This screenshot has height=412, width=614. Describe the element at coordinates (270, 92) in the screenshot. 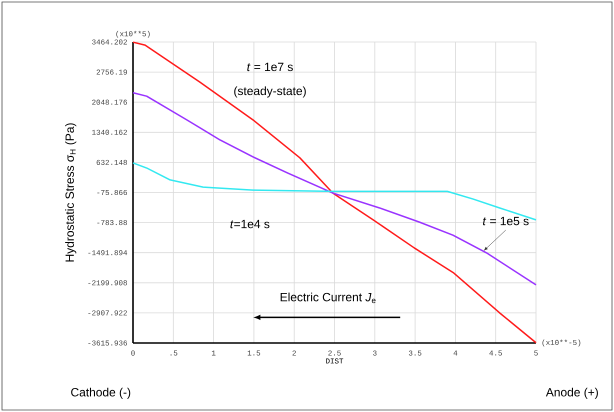

I see `annotation: (steady-state)` at that location.